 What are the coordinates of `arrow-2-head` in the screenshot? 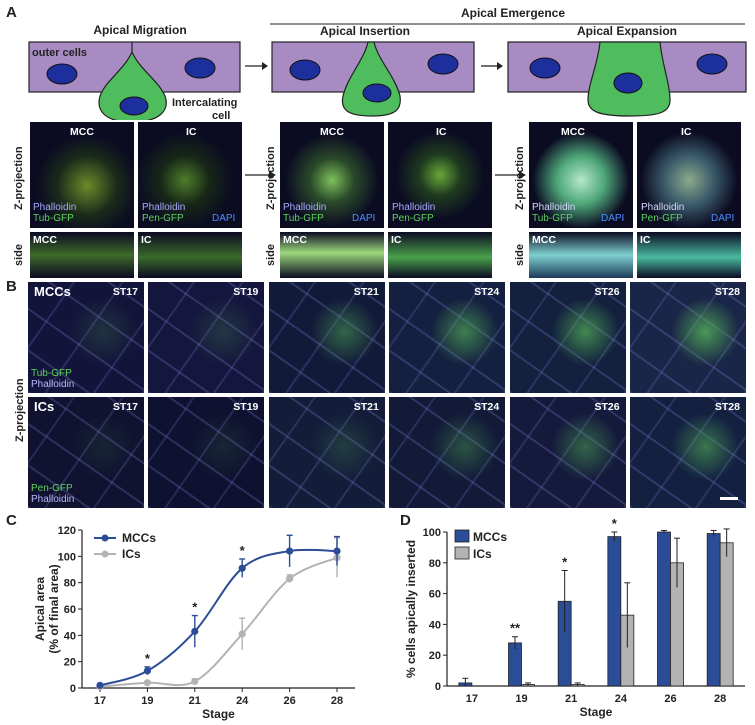 It's located at (500, 66).